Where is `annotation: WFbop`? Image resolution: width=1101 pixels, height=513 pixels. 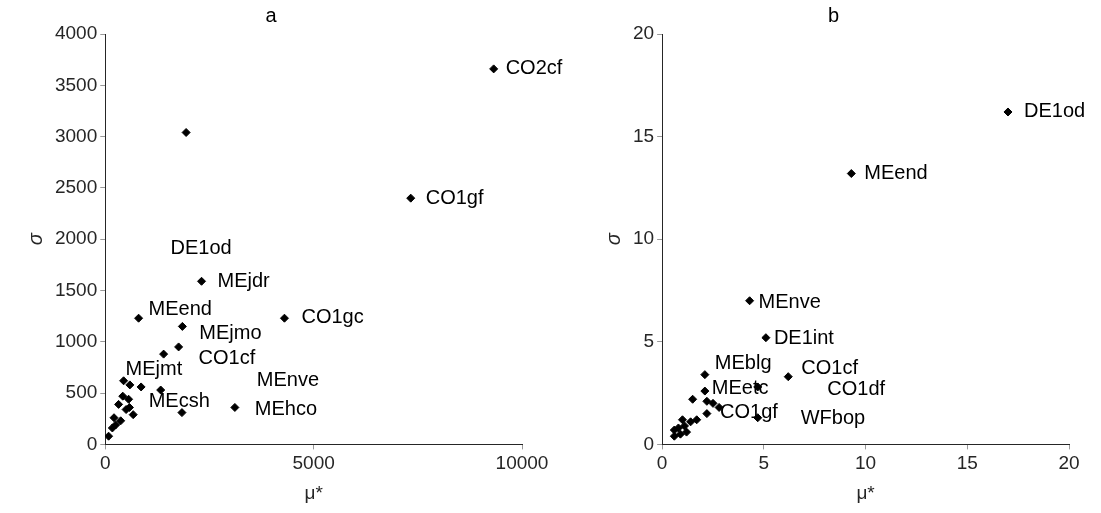 annotation: WFbop is located at coordinates (833, 417).